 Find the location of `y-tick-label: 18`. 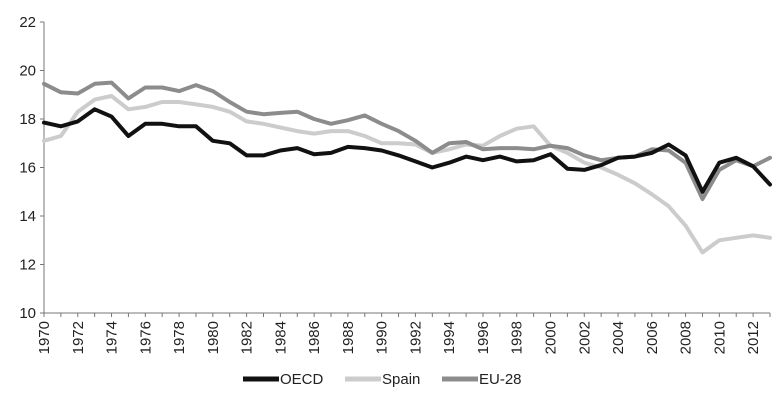

y-tick-label: 18 is located at coordinates (27, 119).